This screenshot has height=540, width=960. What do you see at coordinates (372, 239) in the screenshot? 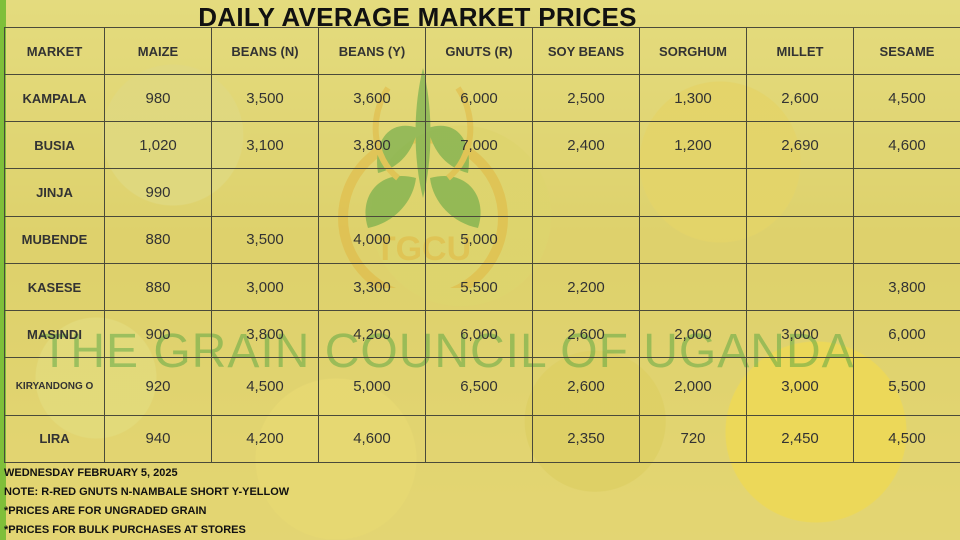
I see `price-cell: 4,000` at bounding box center [372, 239].